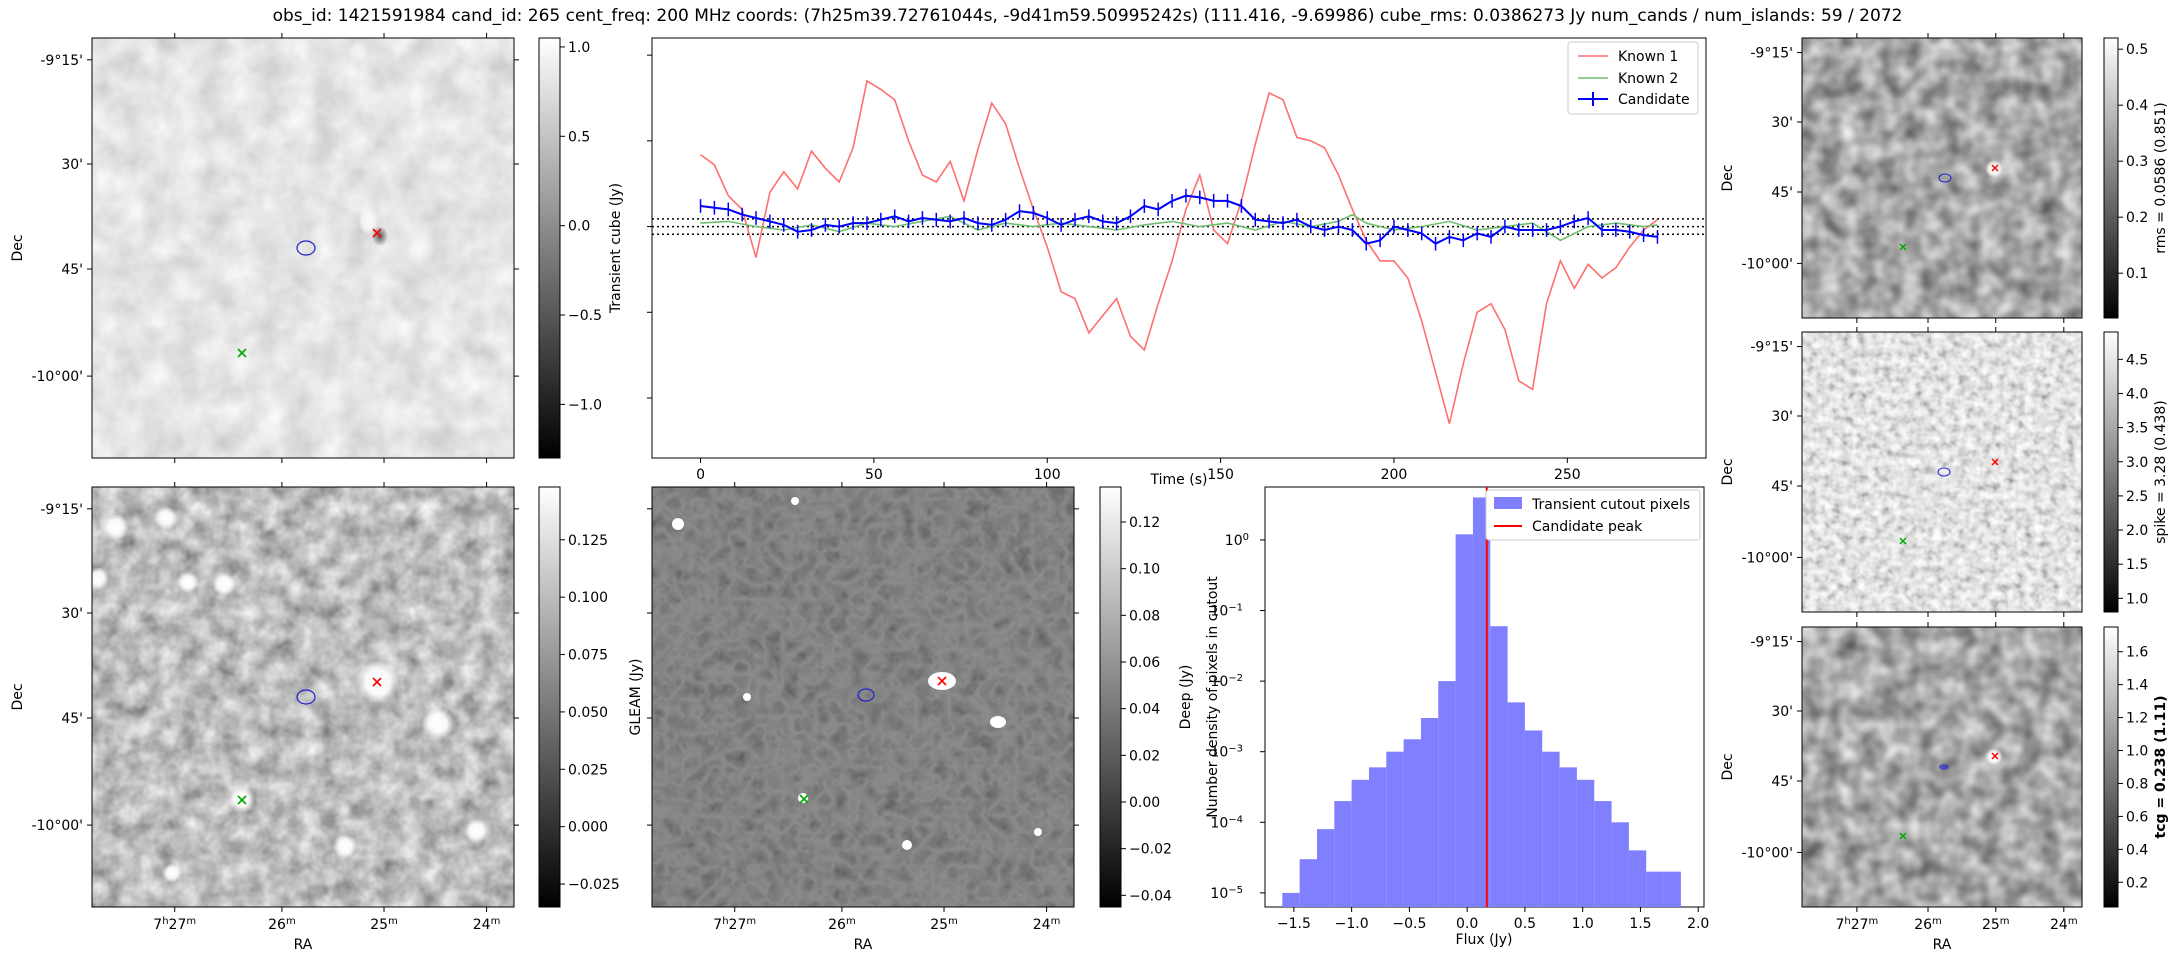 Image resolution: width=2175 pixels, height=960 pixels. What do you see at coordinates (1144, 570) in the screenshot?
I see `colorbar-tick-label: 0.10` at bounding box center [1144, 570].